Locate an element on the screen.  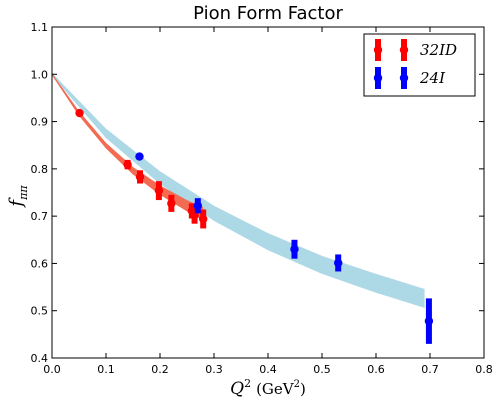
y-tick-label-0: 0.4 is located at coordinates (40, 358).